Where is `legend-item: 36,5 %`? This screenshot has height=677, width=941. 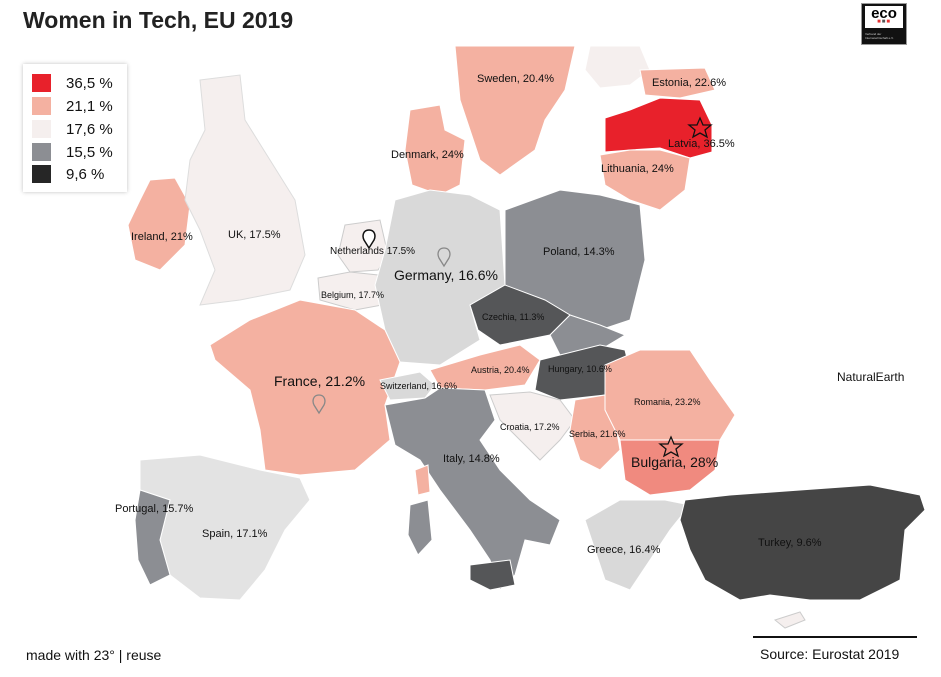 legend-item: 36,5 % is located at coordinates (72, 83).